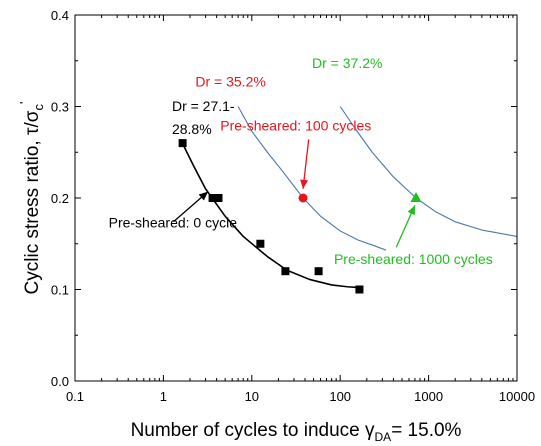  Describe the element at coordinates (253, 430) in the screenshot. I see `x-axis-title-main: Number of cycles to induce γ` at that location.